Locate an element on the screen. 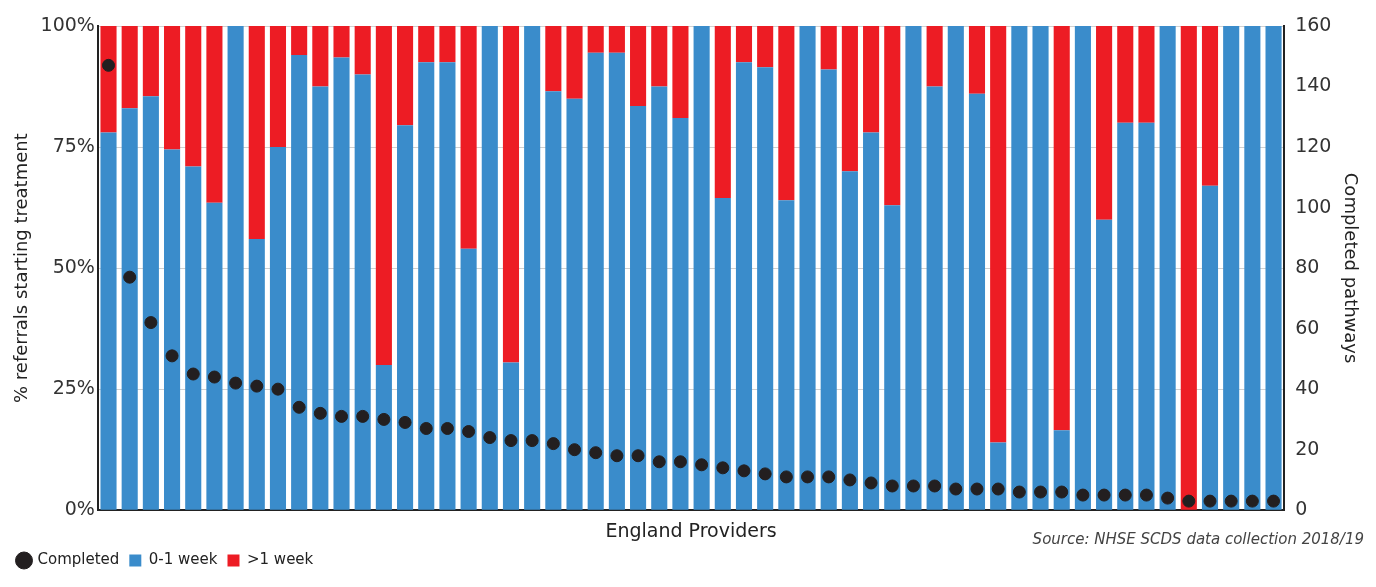 Image resolution: width=1376 pixels, height=587 pixels. y-tick-label: 0% is located at coordinates (79, 508).